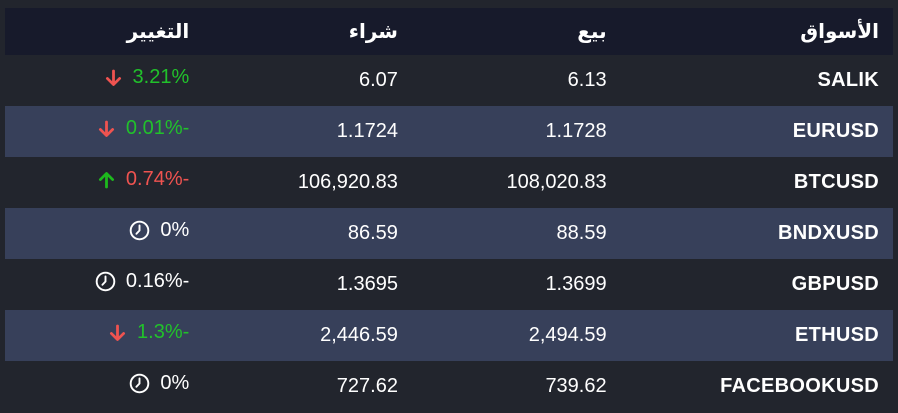 The image size is (898, 413). What do you see at coordinates (592, 32) in the screenshot?
I see `column-header-sell: بيع` at bounding box center [592, 32].